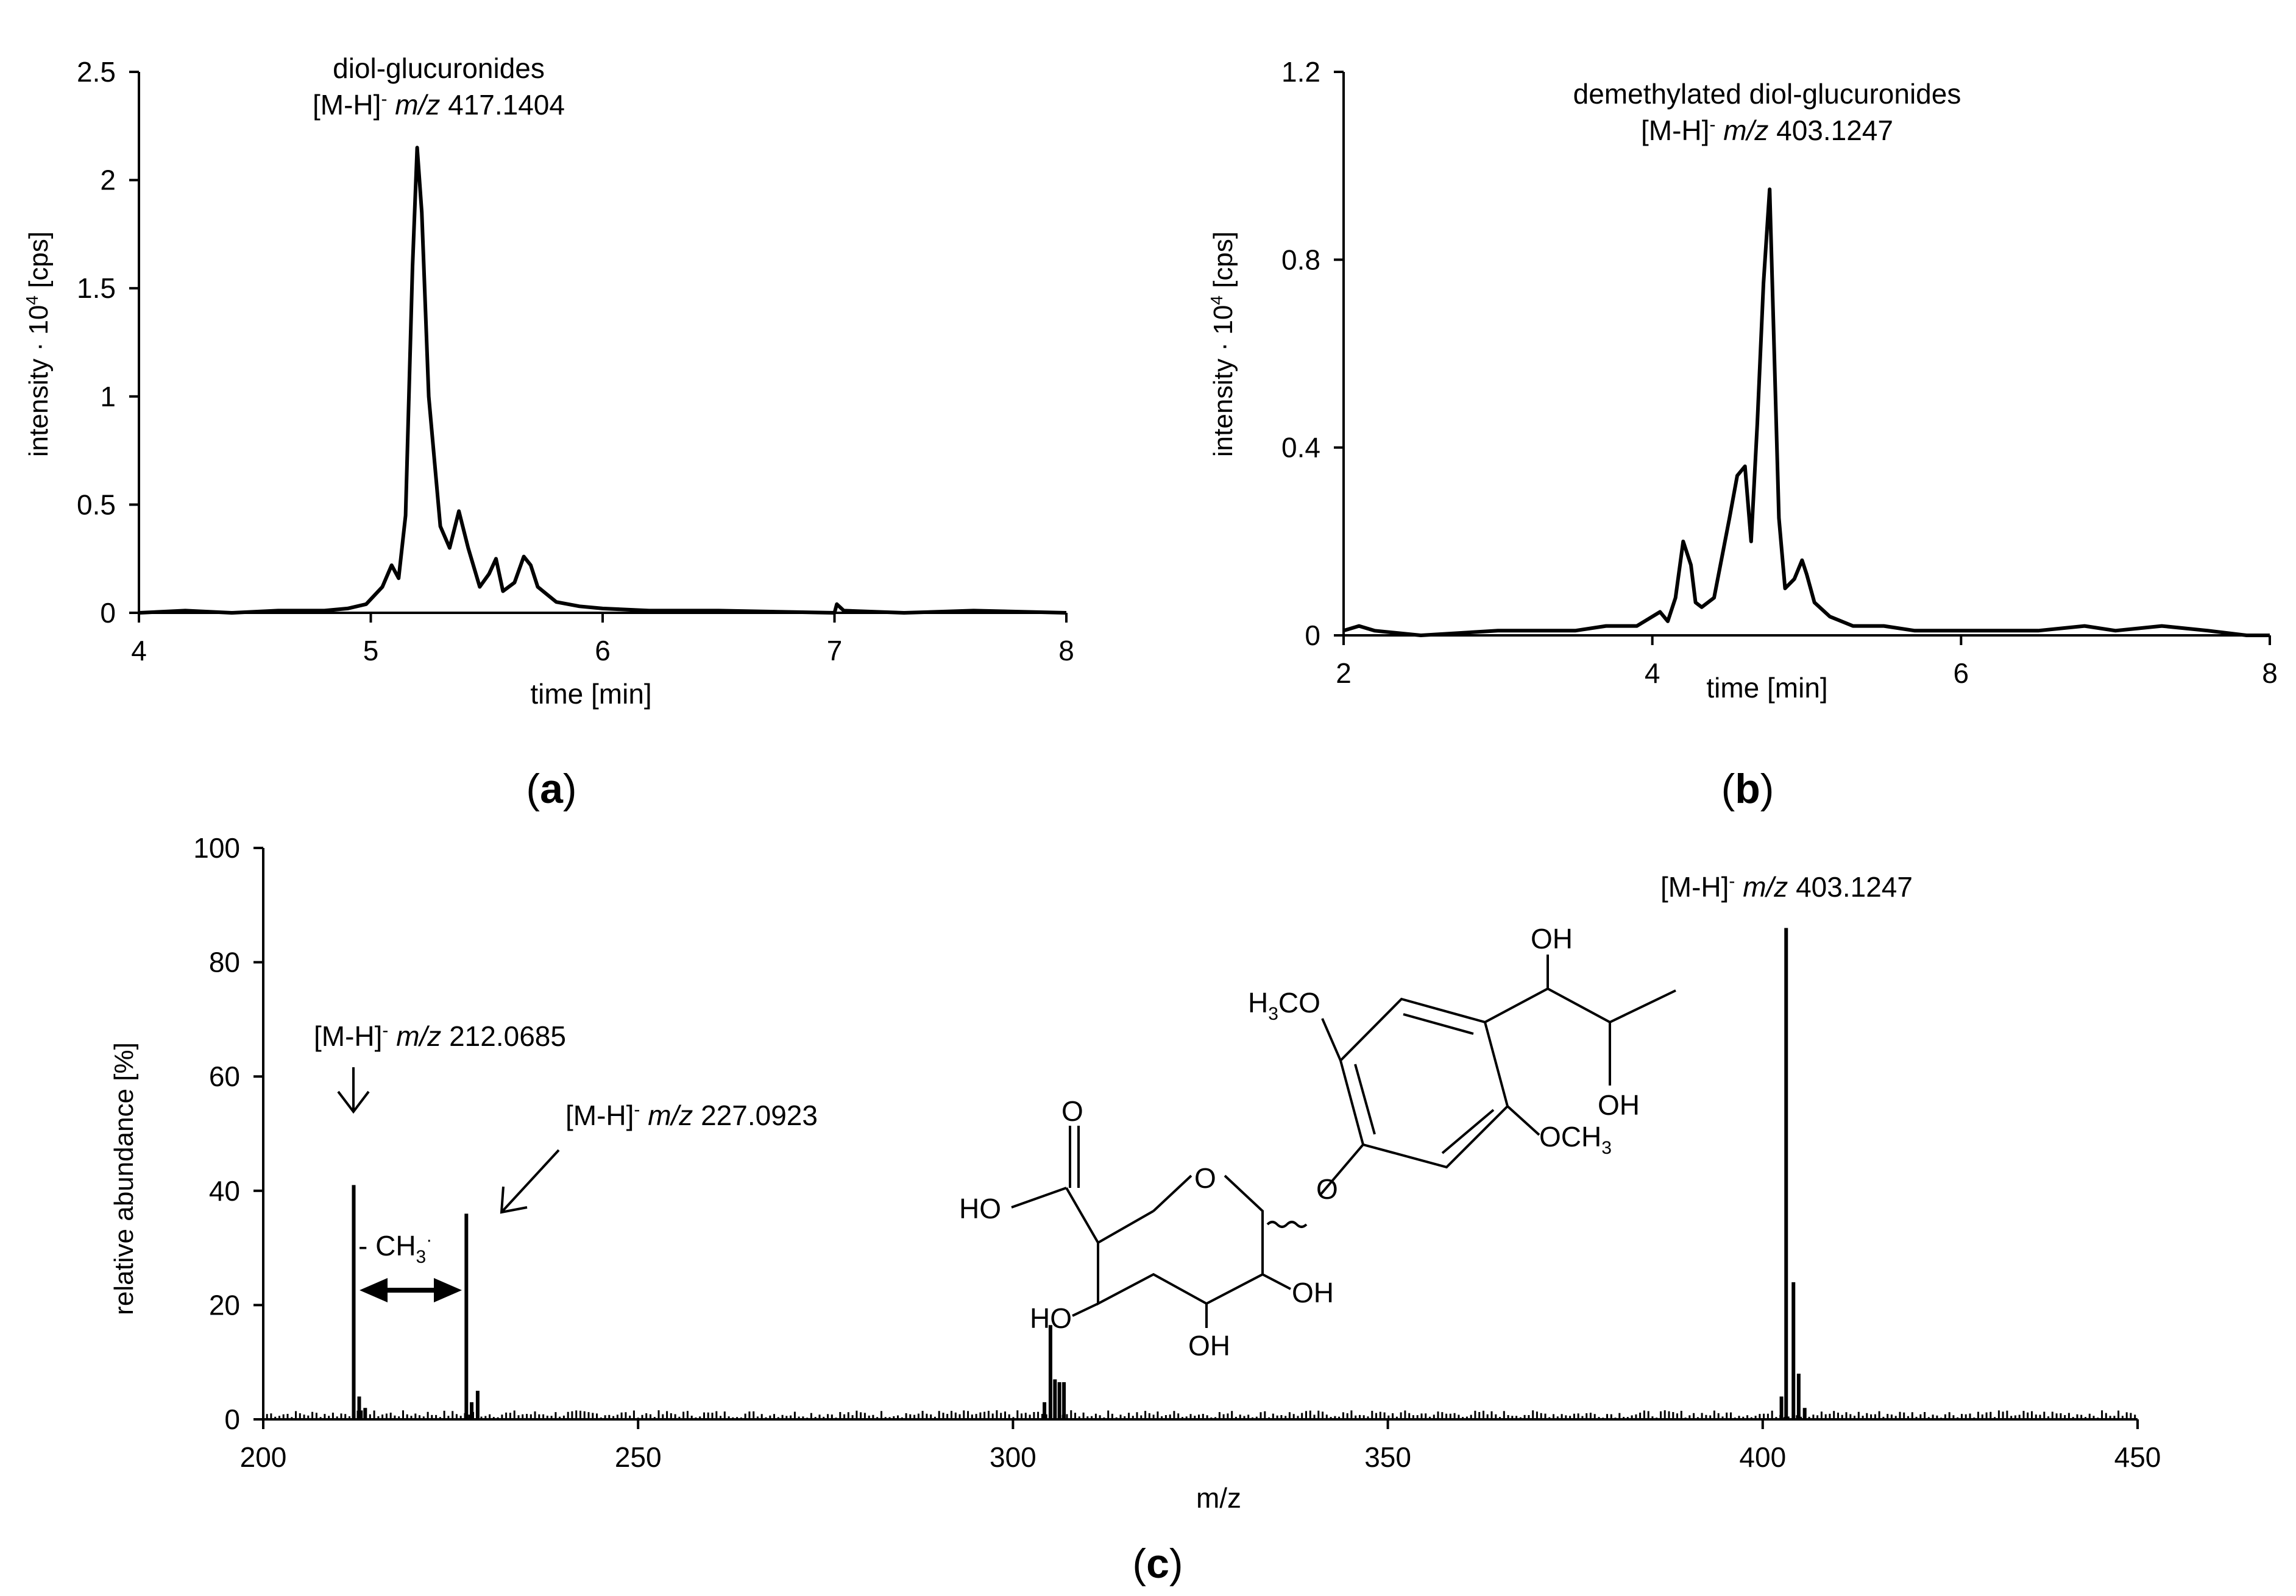 Image resolution: width=2296 pixels, height=1596 pixels. I want to click on chromatogram-a-y-tick-label: 1.5, so click(96, 288).